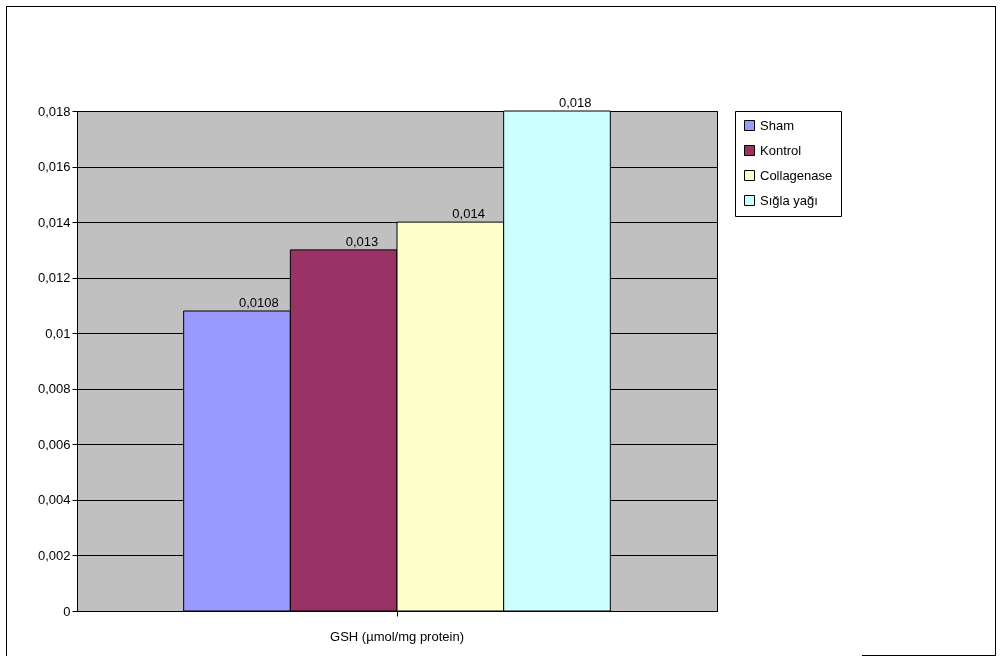  What do you see at coordinates (67, 611) in the screenshot?
I see `y-tick-label: 0` at bounding box center [67, 611].